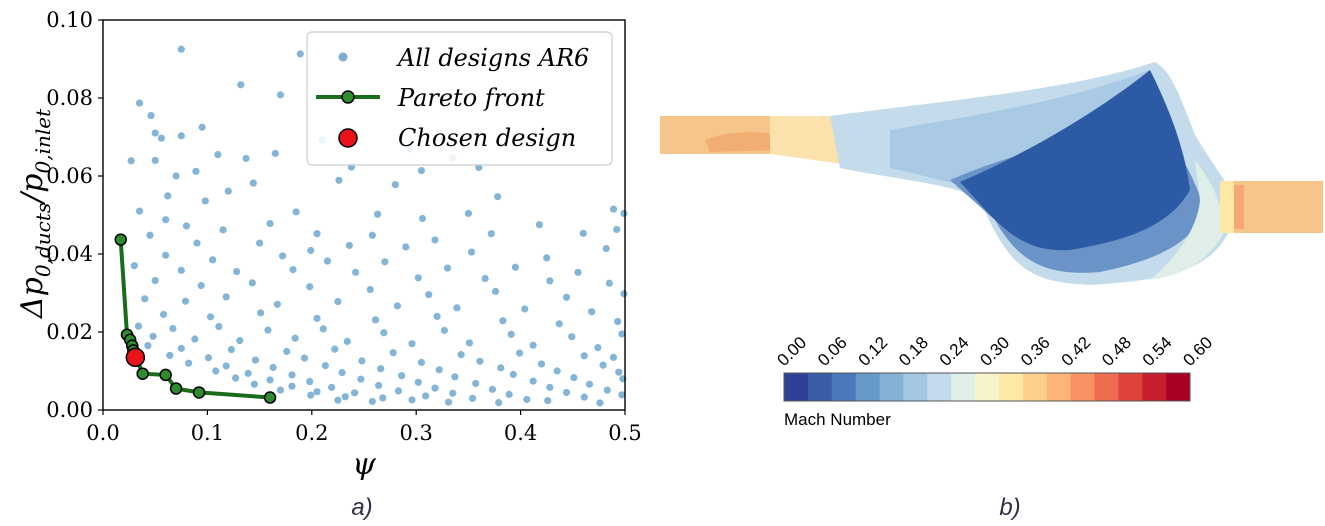 This screenshot has width=1325, height=526. I want to click on inlet-transition, so click(810, 140).